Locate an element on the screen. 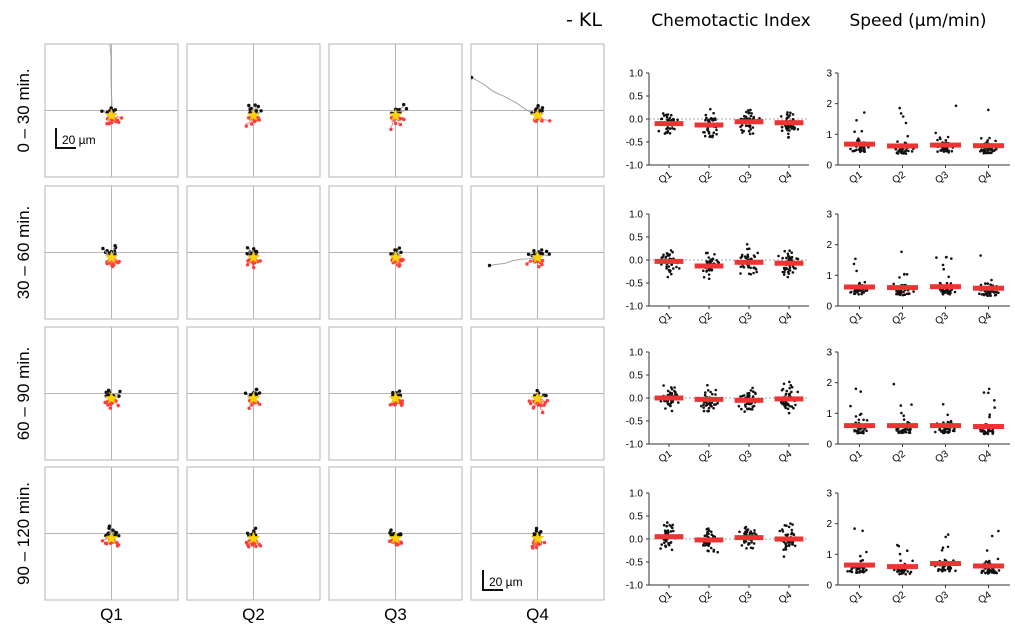  x-tick-label: Q2 is located at coordinates (899, 456).